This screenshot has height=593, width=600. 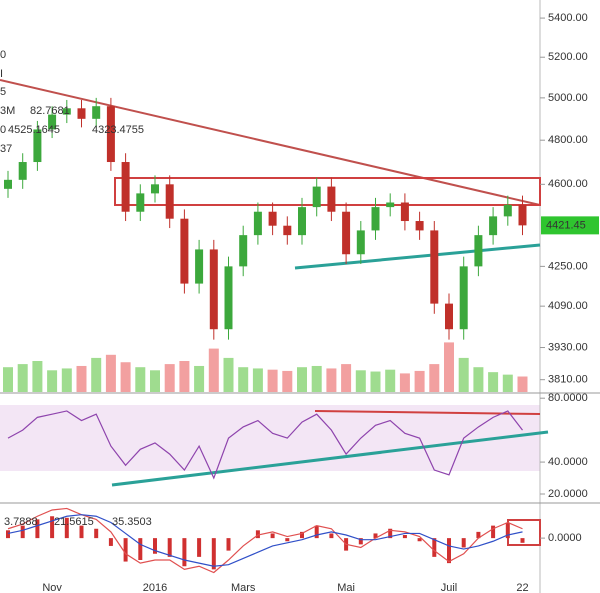 I want to click on y-tick-label: 4090.00, so click(x=568, y=306).